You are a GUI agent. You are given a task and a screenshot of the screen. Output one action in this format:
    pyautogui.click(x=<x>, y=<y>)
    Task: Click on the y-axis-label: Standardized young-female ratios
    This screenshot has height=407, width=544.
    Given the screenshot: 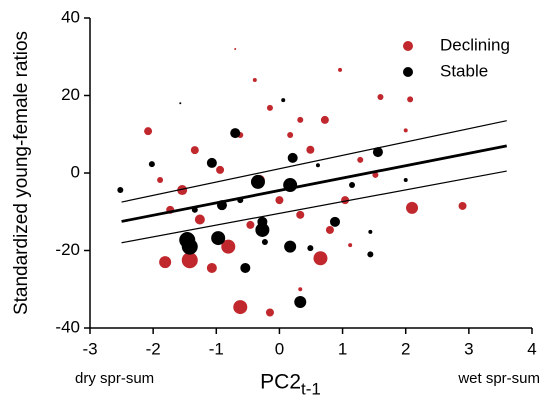 What is the action you would take?
    pyautogui.click(x=21, y=173)
    